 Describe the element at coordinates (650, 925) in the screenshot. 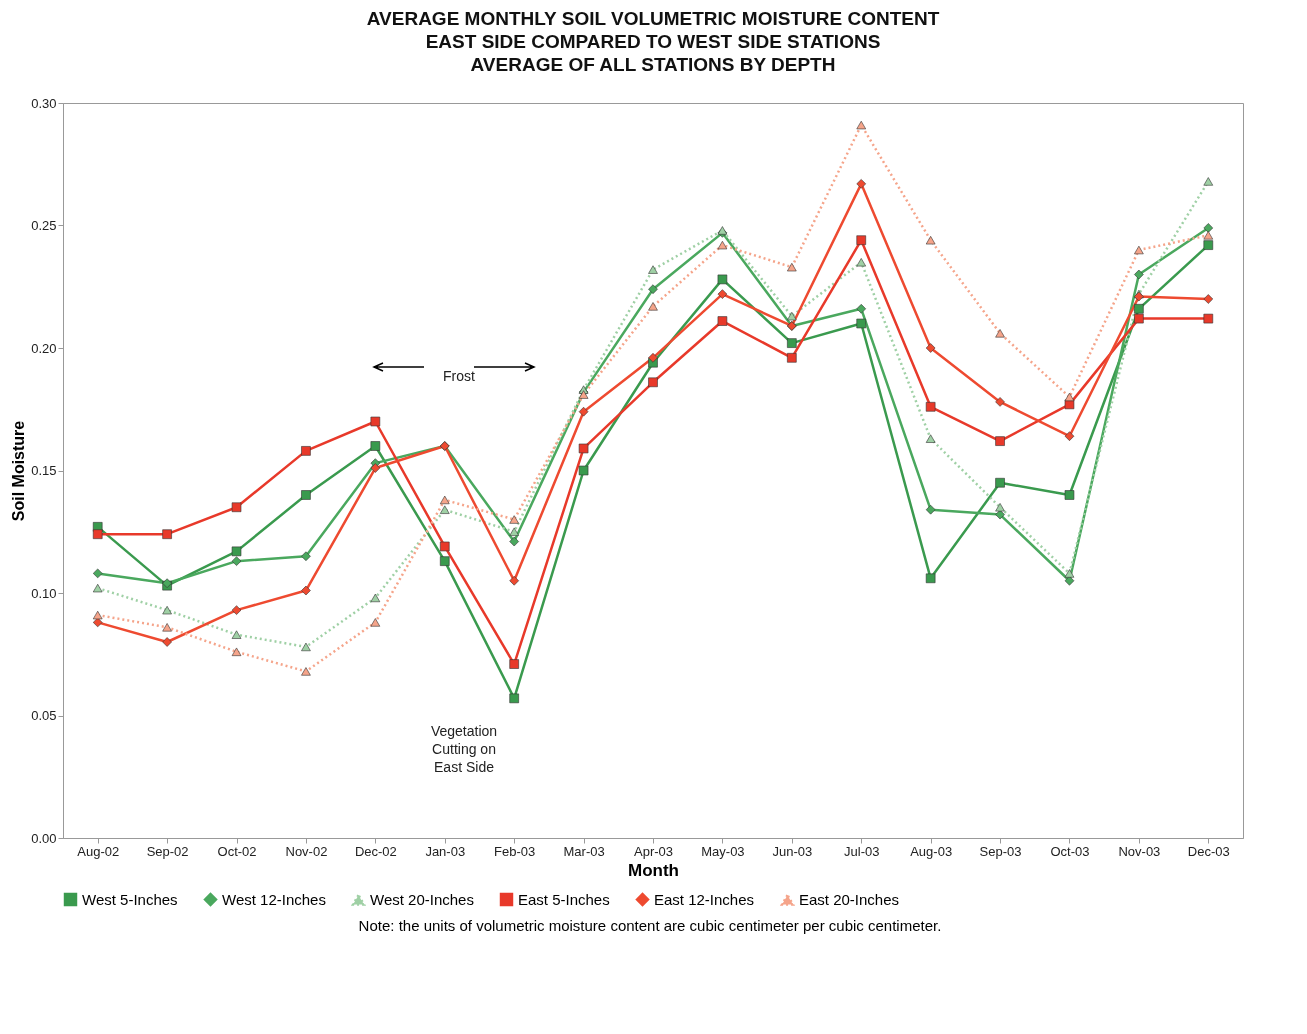

I see `text: Note: the units of volumetric moisture content are cubic centimeter per cubic centimeter.` at that location.